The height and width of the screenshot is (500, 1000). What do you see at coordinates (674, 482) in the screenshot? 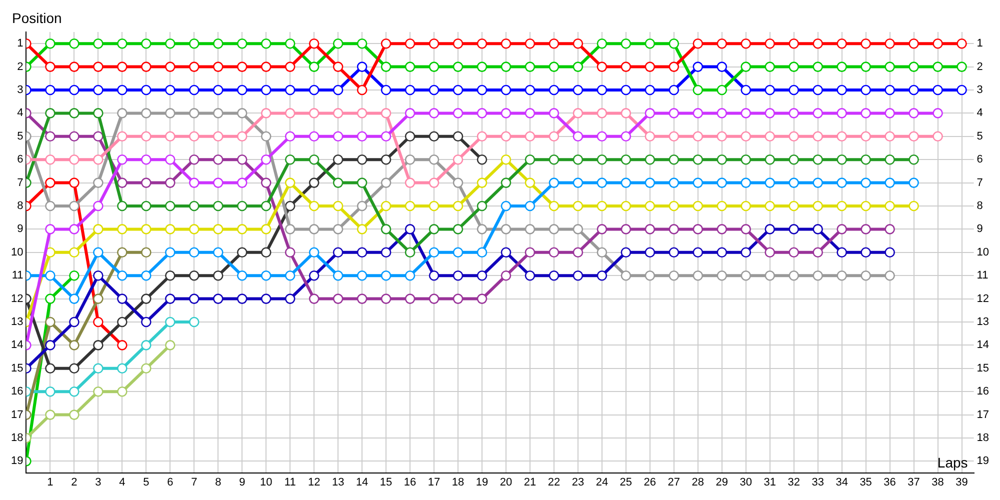
I see `x-tick-label: 27` at bounding box center [674, 482].